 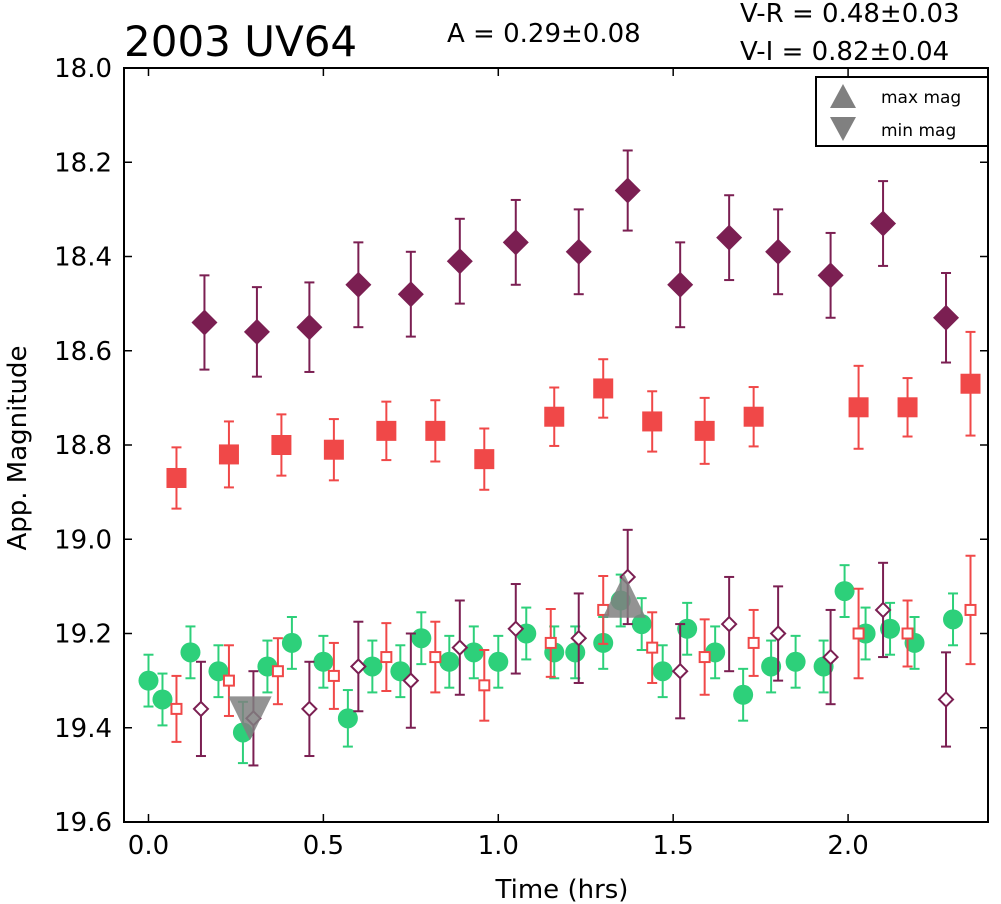 What do you see at coordinates (673, 846) in the screenshot?
I see `x-tick-label: 1.5` at bounding box center [673, 846].